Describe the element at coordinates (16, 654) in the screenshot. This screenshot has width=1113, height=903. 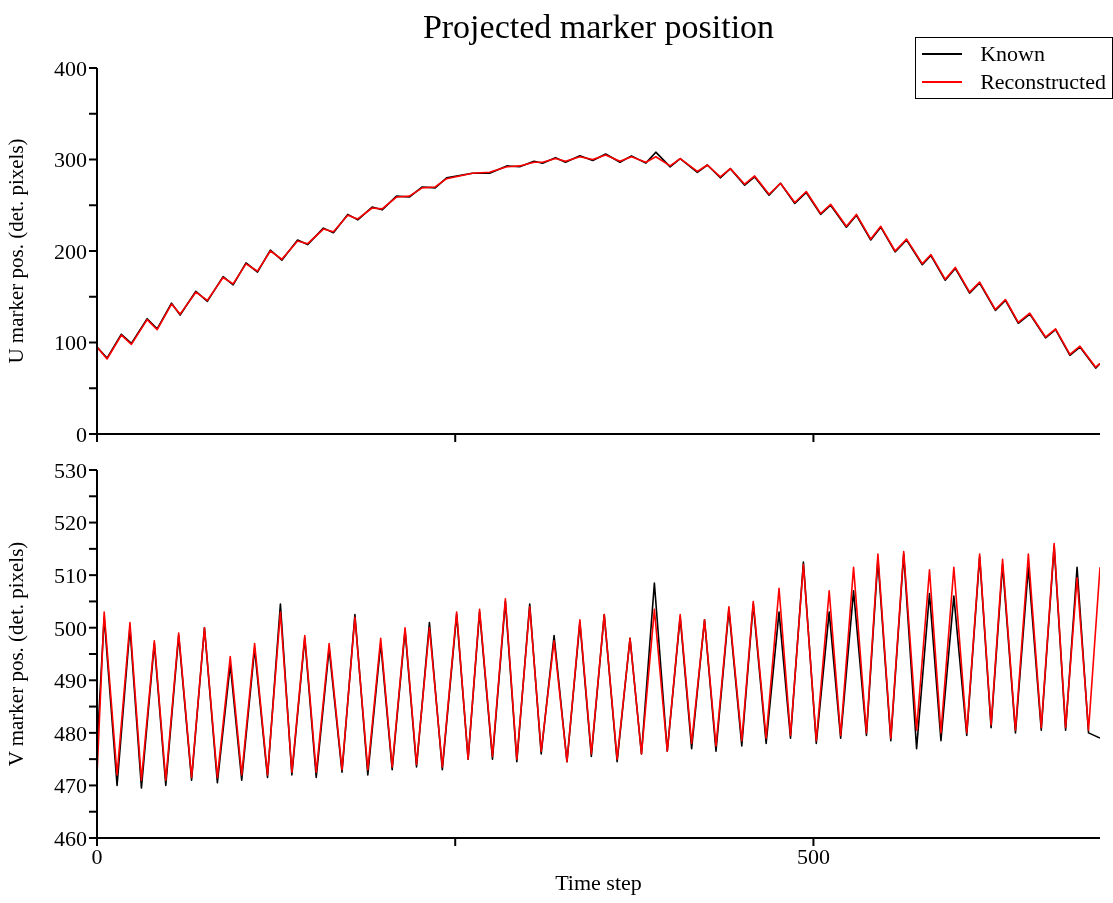
I see `y-axis-title: V marker pos. (det. pixels)` at that location.